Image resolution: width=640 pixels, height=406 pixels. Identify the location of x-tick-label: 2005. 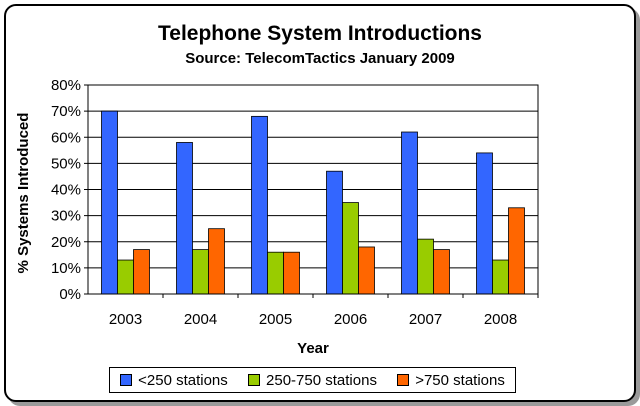
(275, 319).